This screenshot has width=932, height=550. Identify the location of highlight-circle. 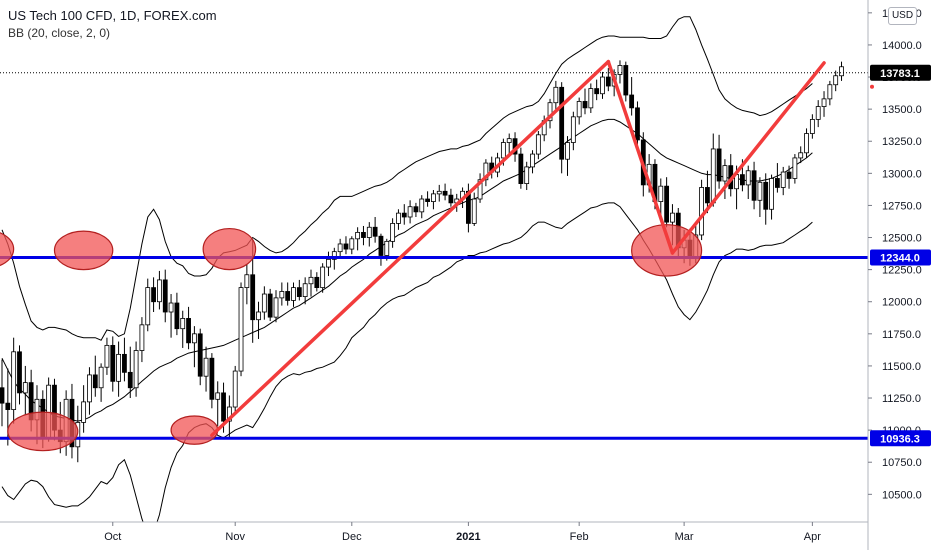
(43, 431).